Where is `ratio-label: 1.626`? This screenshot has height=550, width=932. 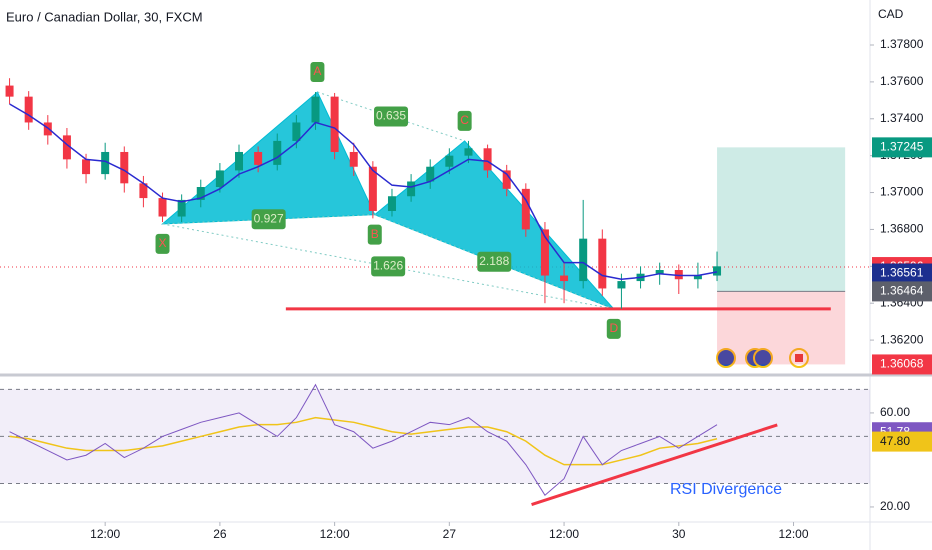
ratio-label: 1.626 is located at coordinates (388, 266).